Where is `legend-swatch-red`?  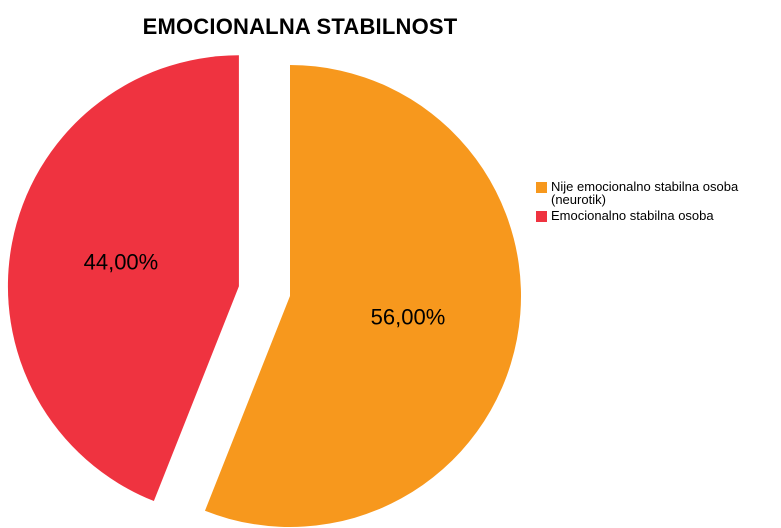 legend-swatch-red is located at coordinates (541, 216).